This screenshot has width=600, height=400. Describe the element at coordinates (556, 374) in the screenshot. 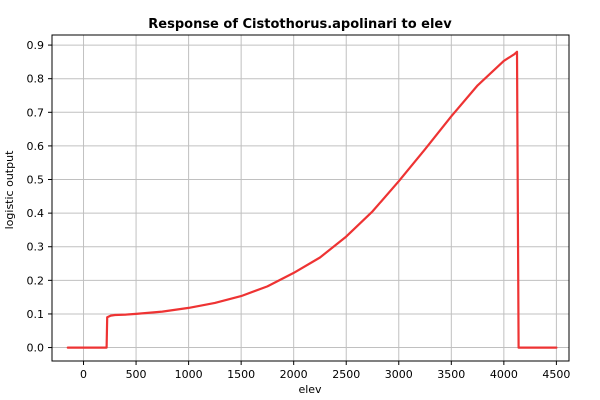

I see `x-tick-label: 4500` at that location.